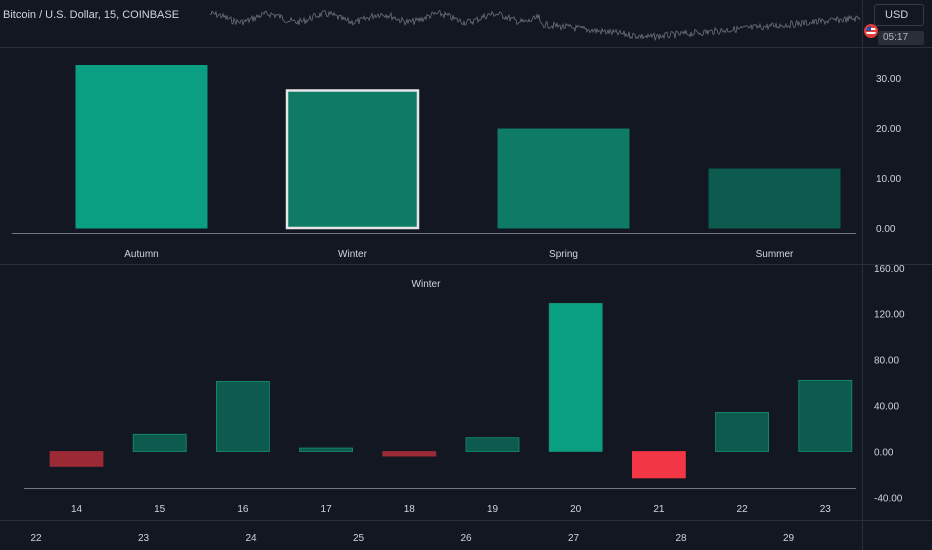 This screenshot has height=550, width=932. What do you see at coordinates (899, 15) in the screenshot?
I see `currency-selector: USD` at bounding box center [899, 15].